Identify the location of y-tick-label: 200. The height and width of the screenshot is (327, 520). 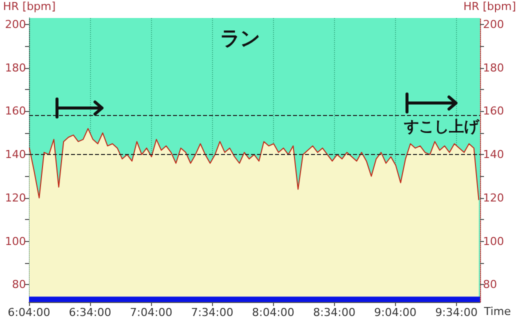
(15, 25).